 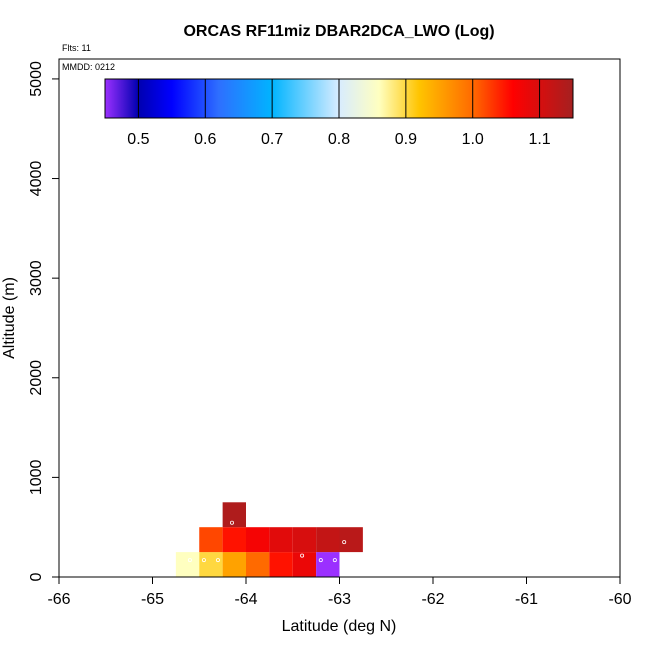 What do you see at coordinates (36, 79) in the screenshot?
I see `y-tick-label: 5000` at bounding box center [36, 79].